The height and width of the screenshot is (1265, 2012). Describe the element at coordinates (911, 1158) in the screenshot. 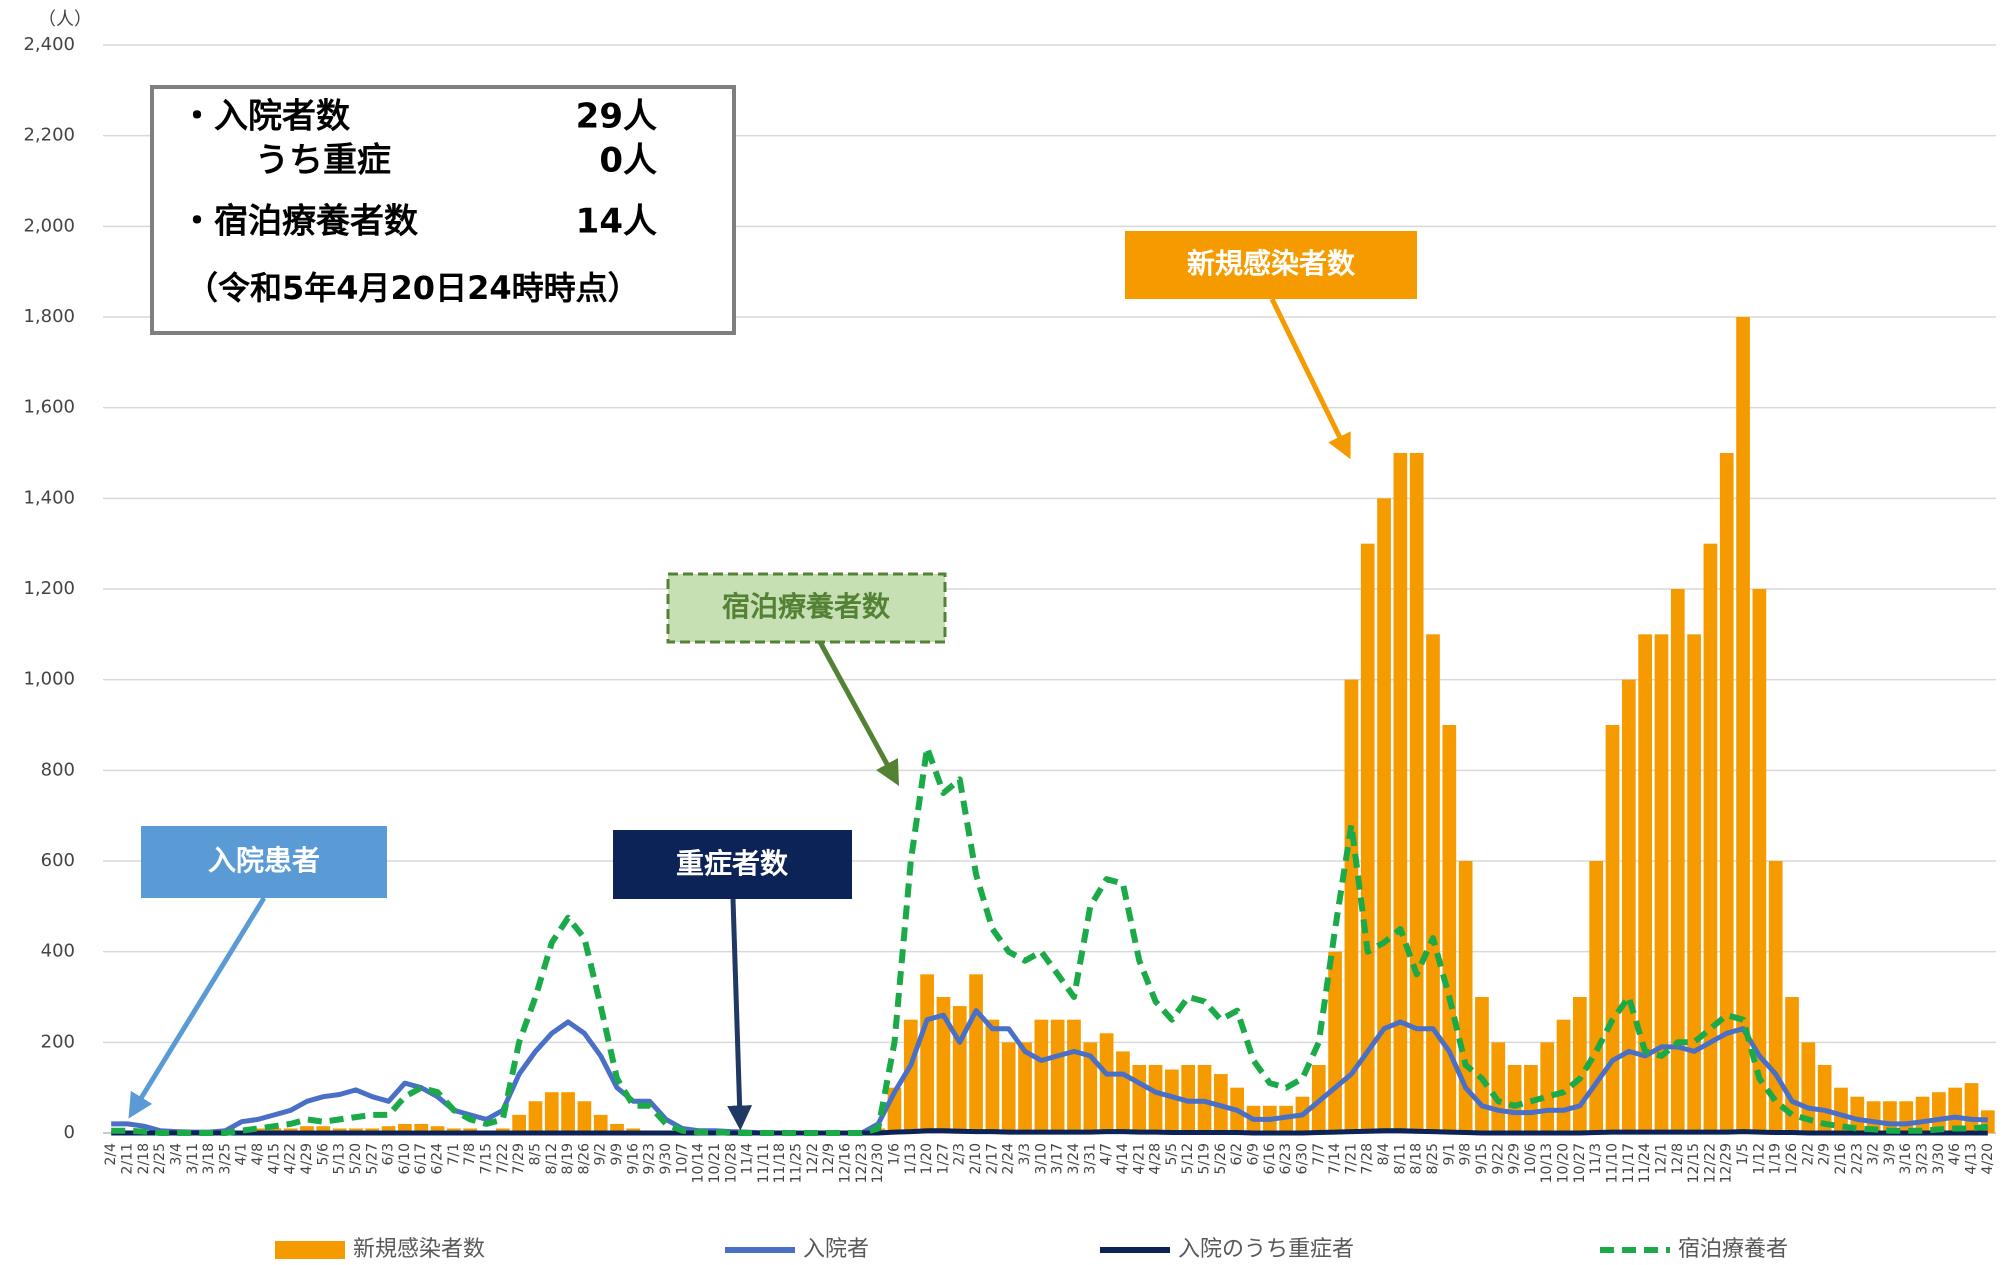

I see `x-tick-label: 1/13` at that location.